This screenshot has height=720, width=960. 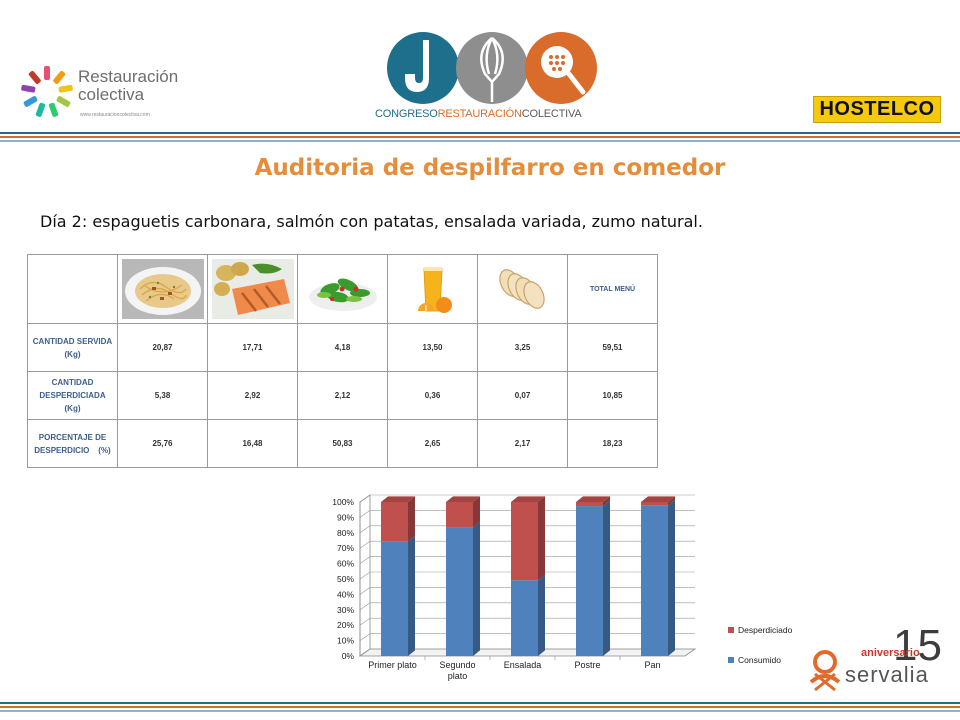 I want to click on table-cell: 10,85, so click(x=612, y=395).